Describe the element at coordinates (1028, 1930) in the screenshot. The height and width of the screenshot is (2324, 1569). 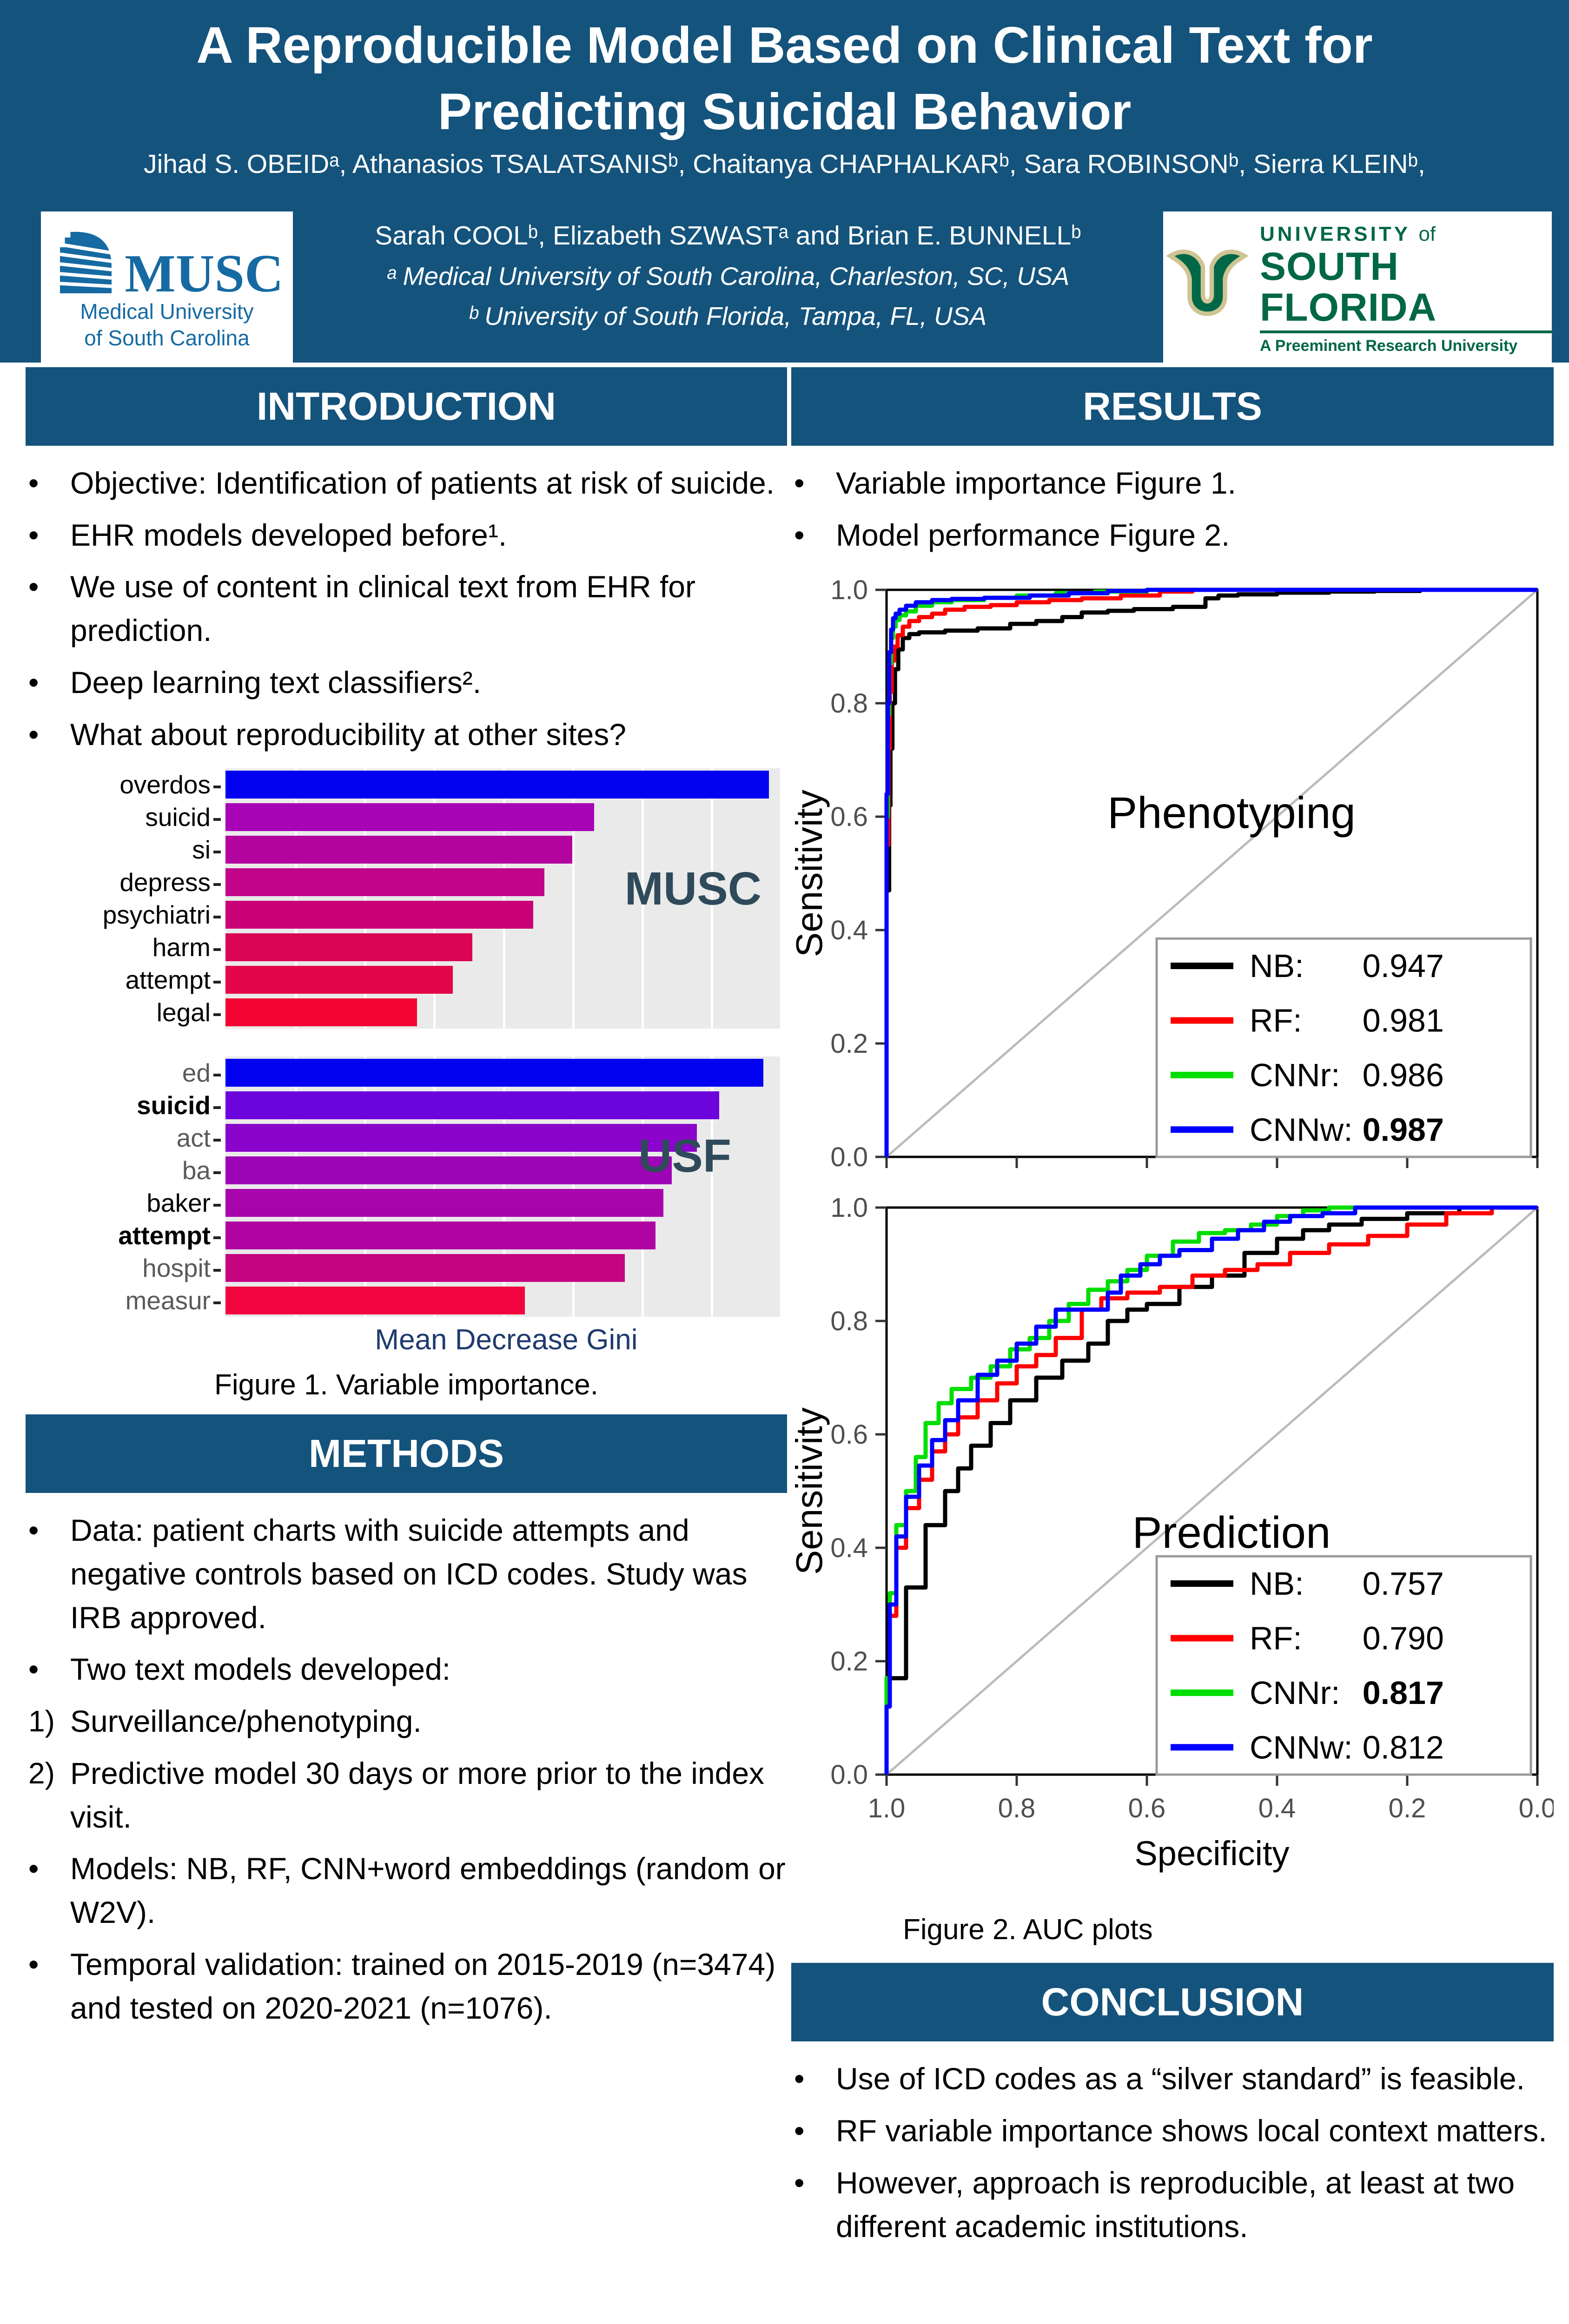
I see `figure2-caption: Figure 2. AUC plots` at that location.